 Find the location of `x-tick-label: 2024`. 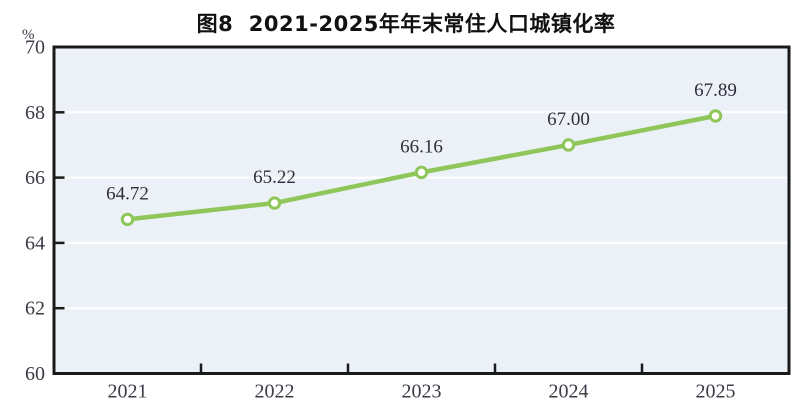

x-tick-label: 2024 is located at coordinates (569, 392).